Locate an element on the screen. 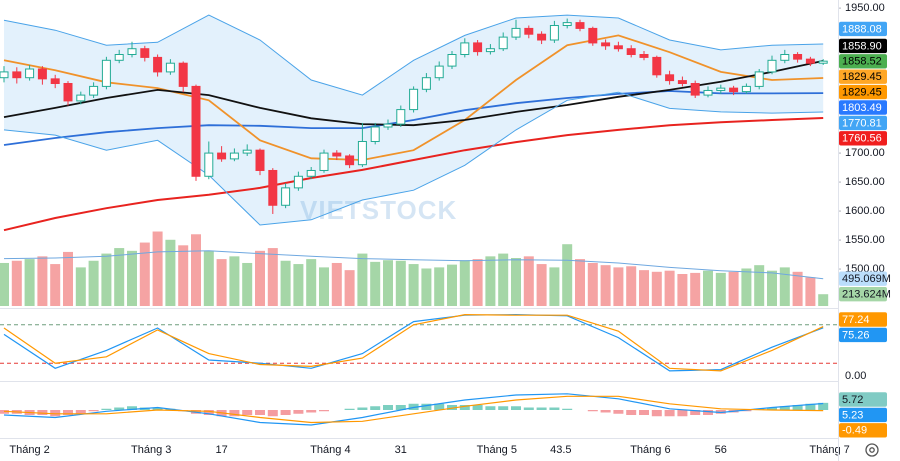 Image resolution: width=900 pixels, height=461 pixels. x-tick-label: Tháng 7 is located at coordinates (829, 450).